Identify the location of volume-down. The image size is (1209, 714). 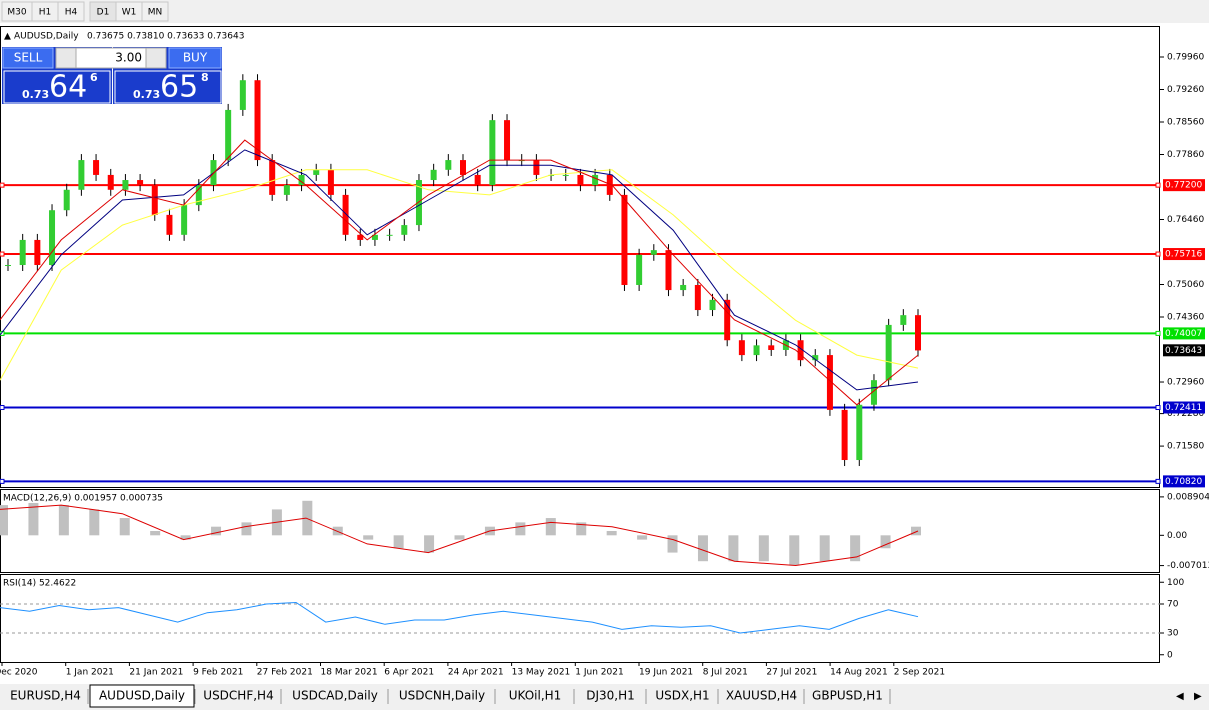
(66, 58).